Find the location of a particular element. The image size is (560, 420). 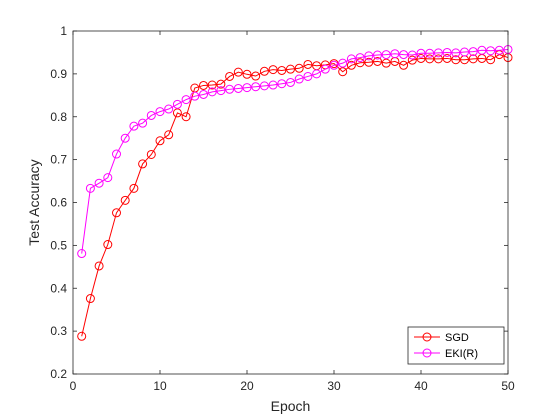

y-tick-label: 1 is located at coordinates (63, 31).